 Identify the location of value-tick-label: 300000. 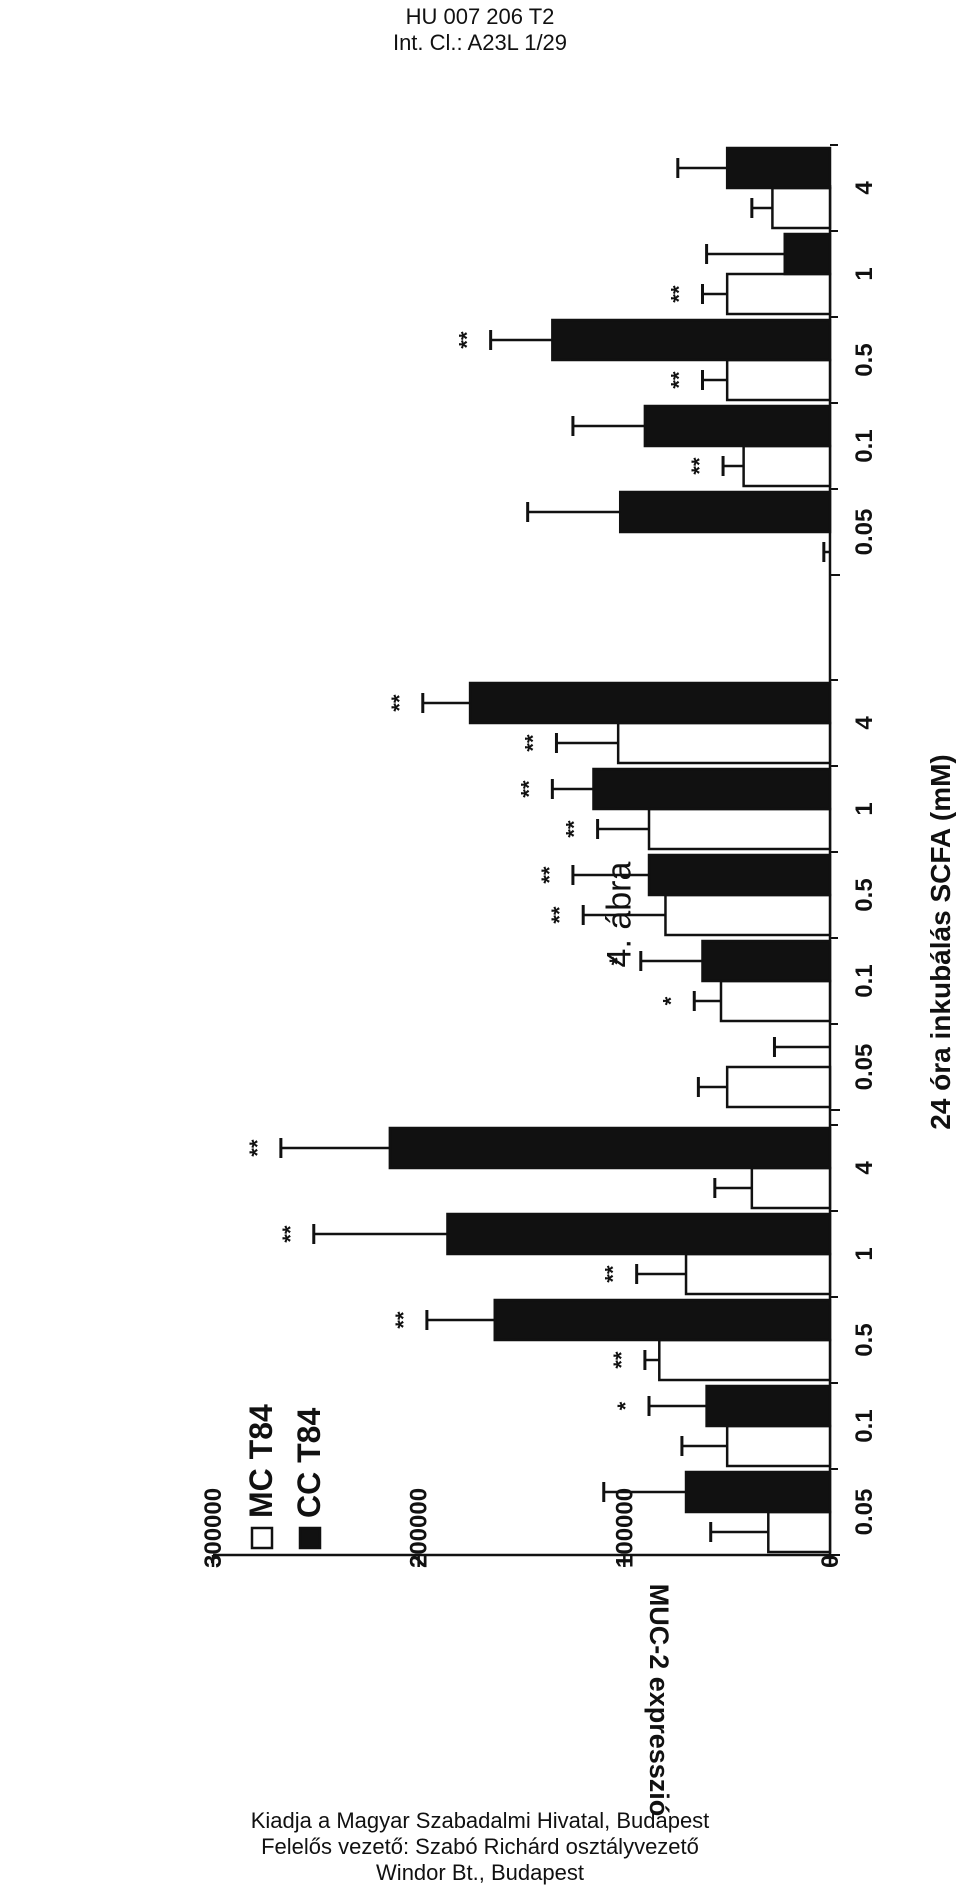
(213, 1528).